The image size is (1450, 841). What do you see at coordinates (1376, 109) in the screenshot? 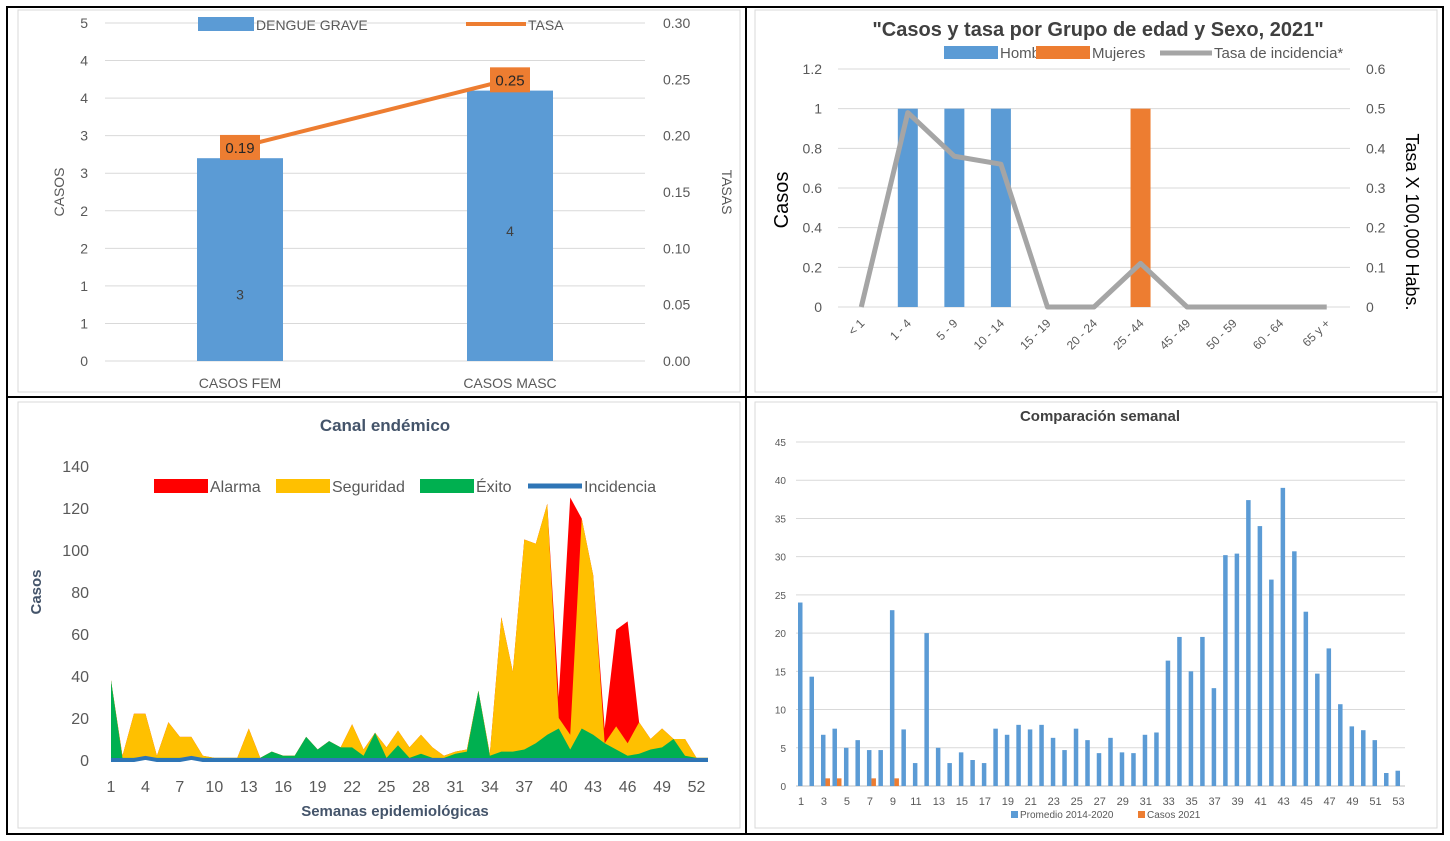
I see `y2-tick-label: 0.5` at bounding box center [1376, 109].